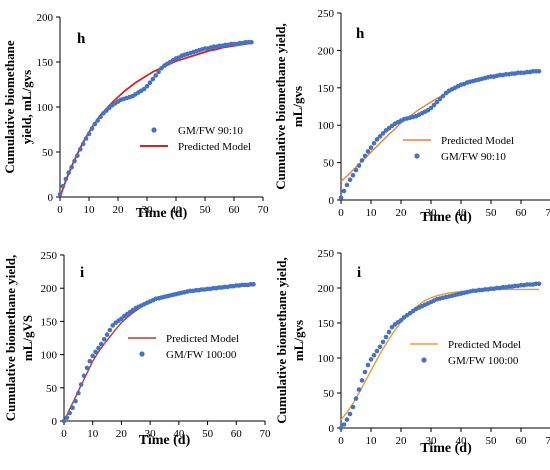 This screenshot has height=470, width=550. What do you see at coordinates (492, 441) in the screenshot?
I see `x-tick-label: 50` at bounding box center [492, 441].